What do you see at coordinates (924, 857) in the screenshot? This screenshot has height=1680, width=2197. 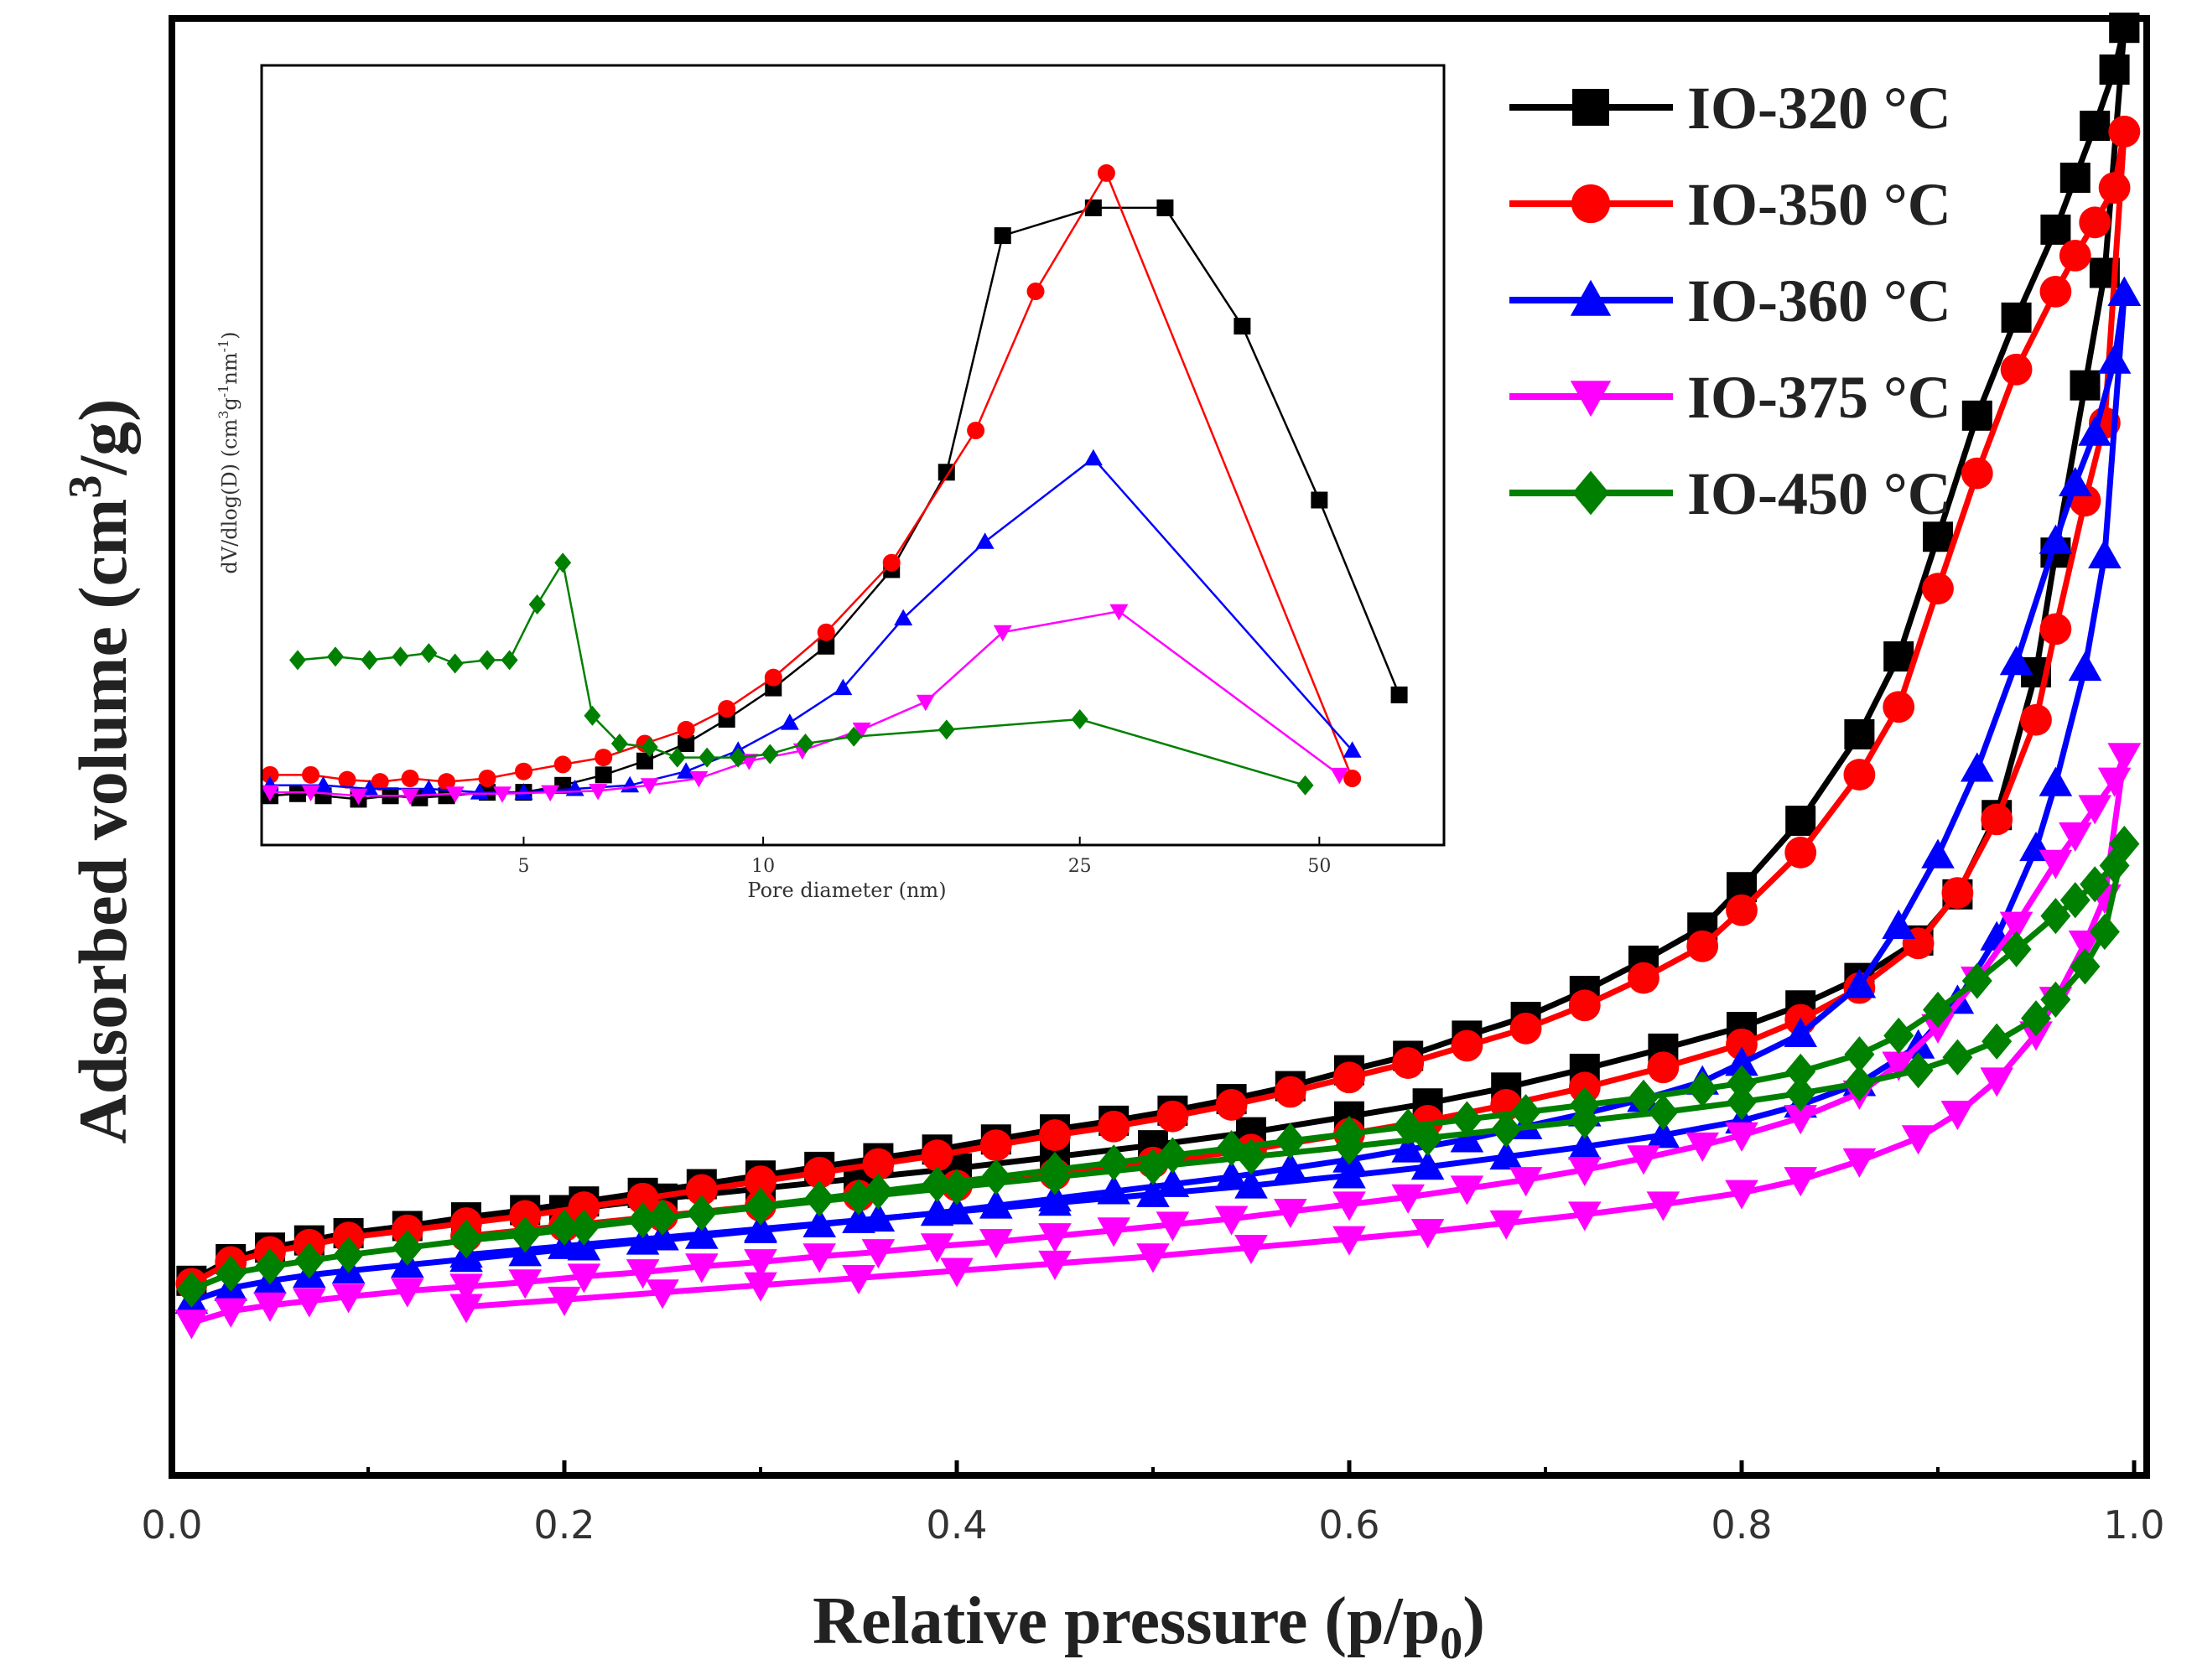 I see `inset-axes-layer: 5 10 25 50` at bounding box center [924, 857].